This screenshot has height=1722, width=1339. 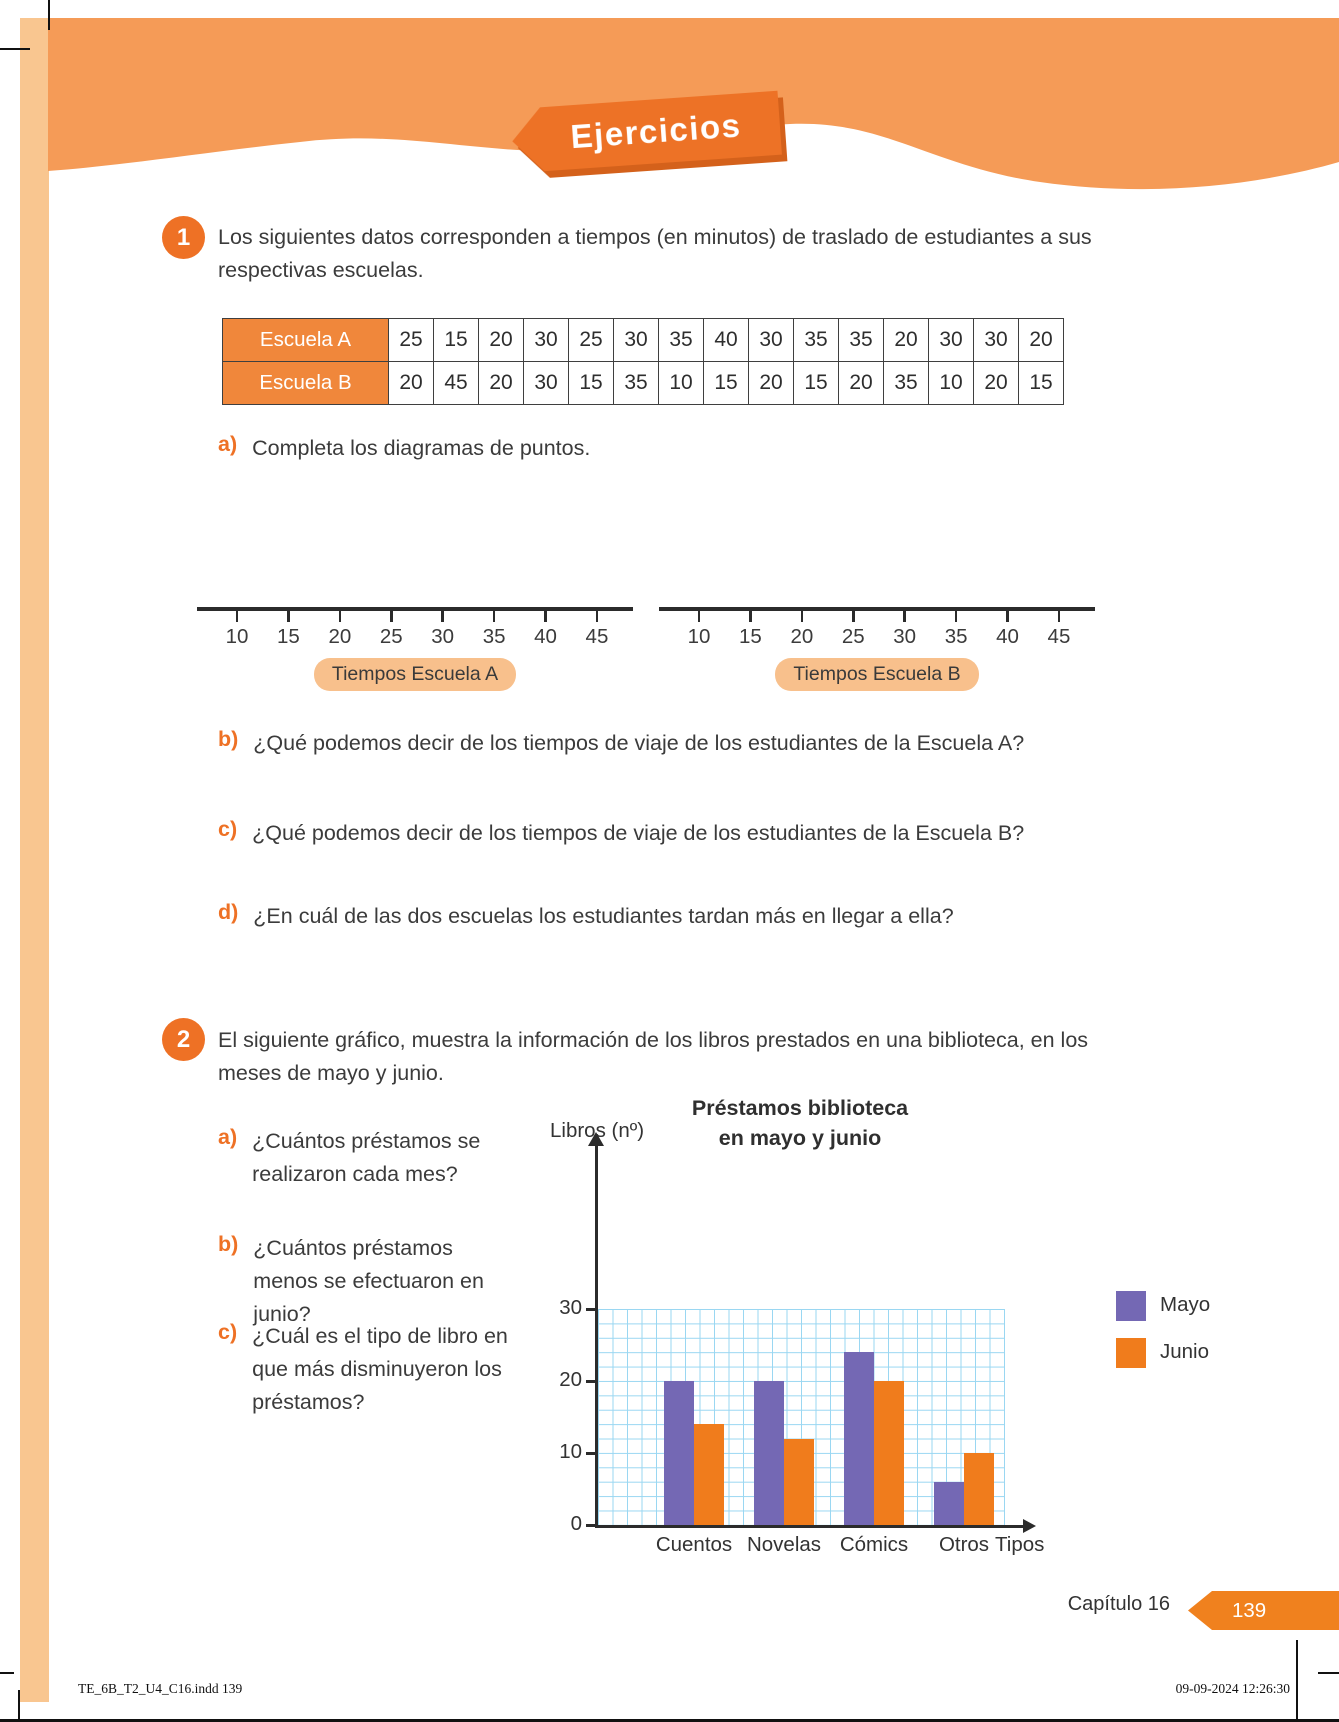 What do you see at coordinates (228, 829) in the screenshot?
I see `question-letter: c)` at bounding box center [228, 829].